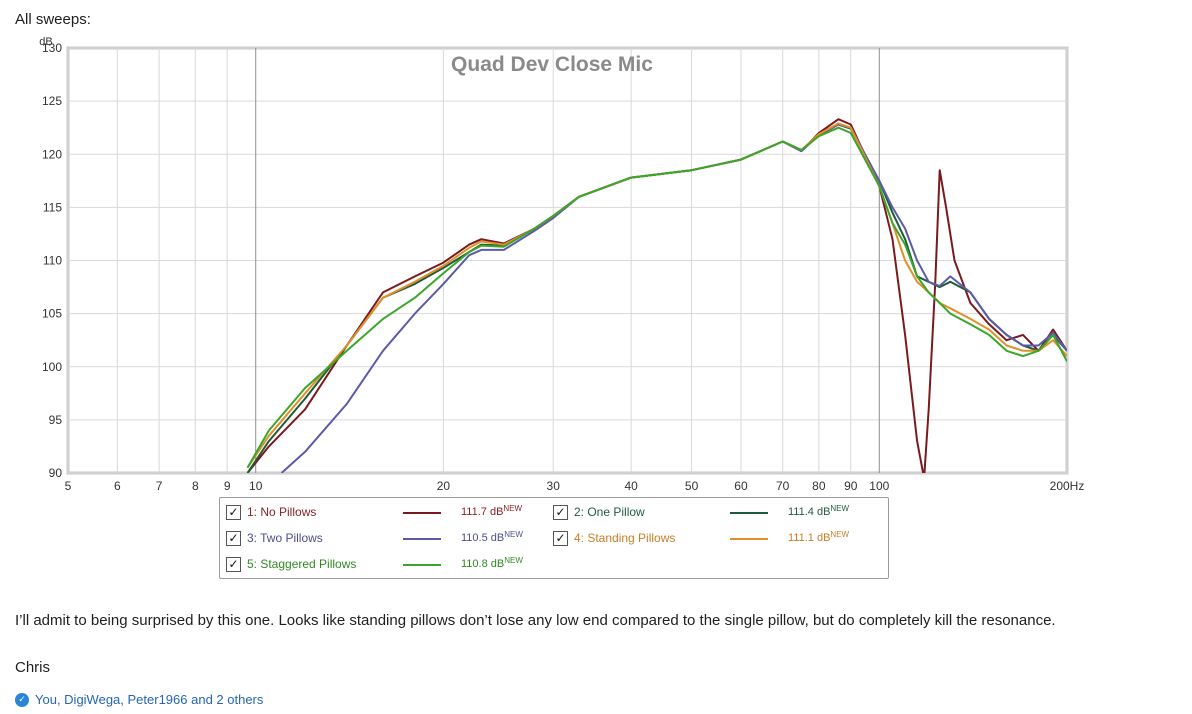 This screenshot has width=1192, height=714. What do you see at coordinates (492, 511) in the screenshot?
I see `legend-value: 111.7 dBNEW` at bounding box center [492, 511].